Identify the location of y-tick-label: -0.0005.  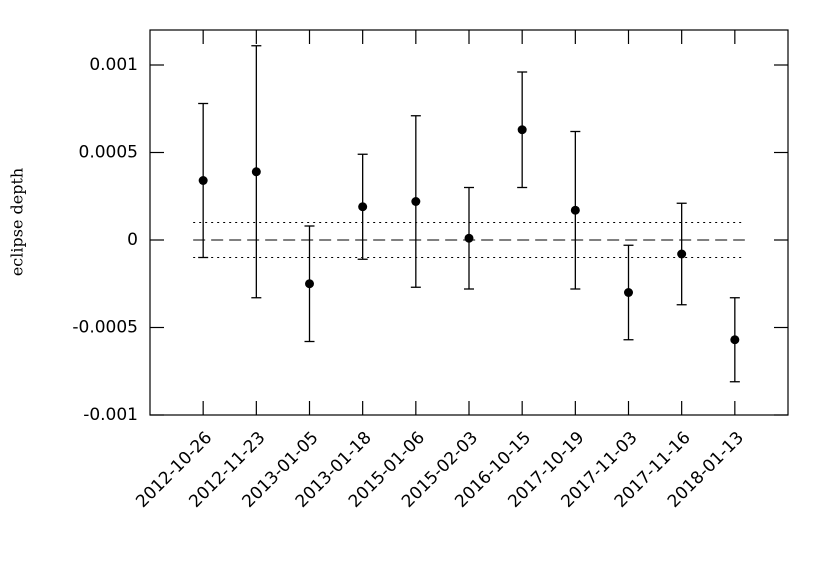
(105, 328).